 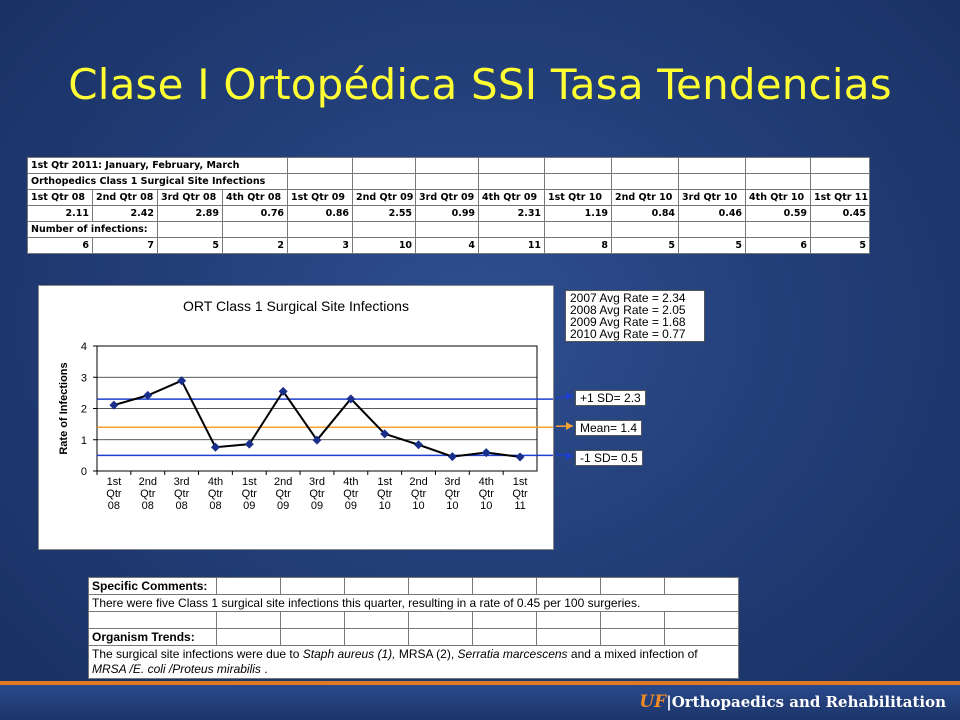 I want to click on plot-area, so click(x=317, y=408).